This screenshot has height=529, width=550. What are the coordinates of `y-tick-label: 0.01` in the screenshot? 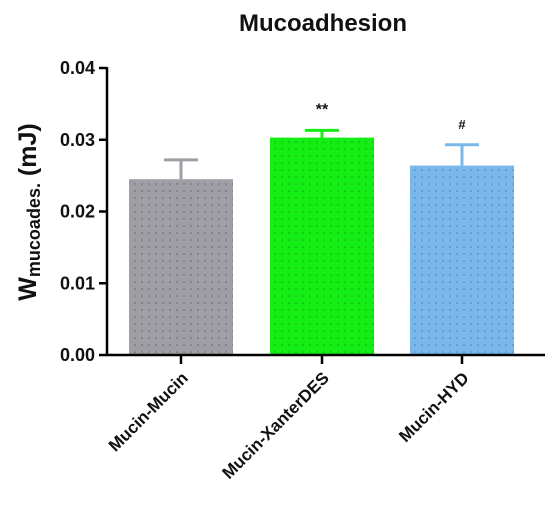 It's located at (77, 283).